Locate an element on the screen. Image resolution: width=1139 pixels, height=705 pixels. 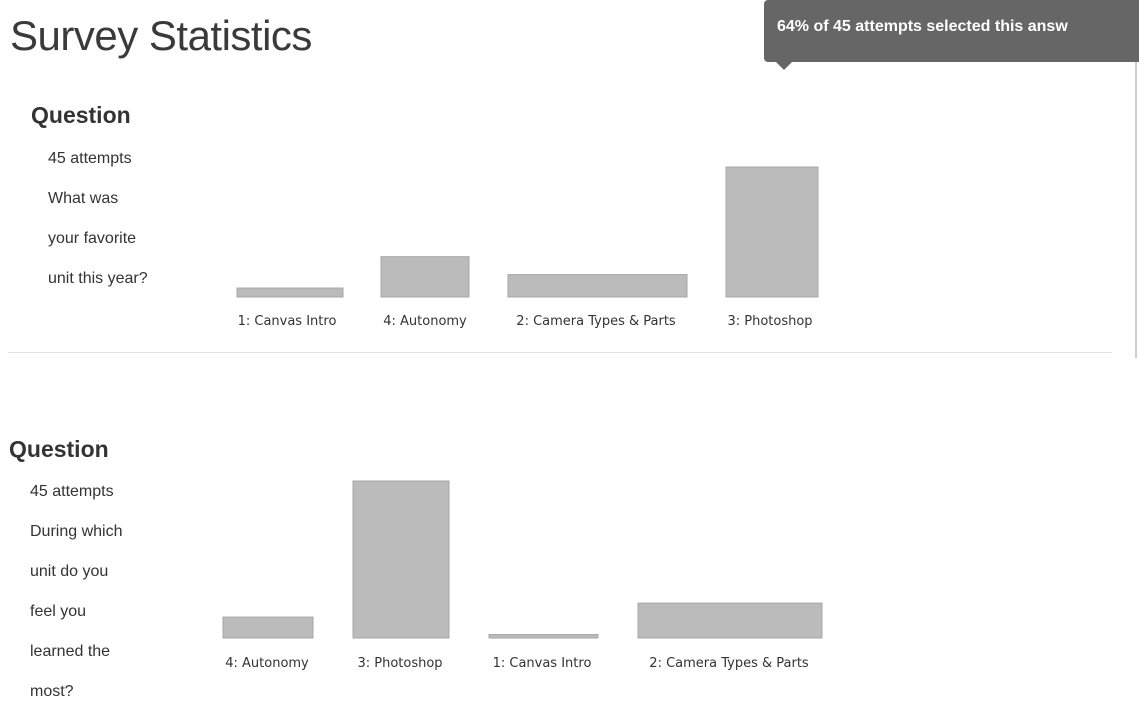
question-text-line: During which is located at coordinates (76, 531).